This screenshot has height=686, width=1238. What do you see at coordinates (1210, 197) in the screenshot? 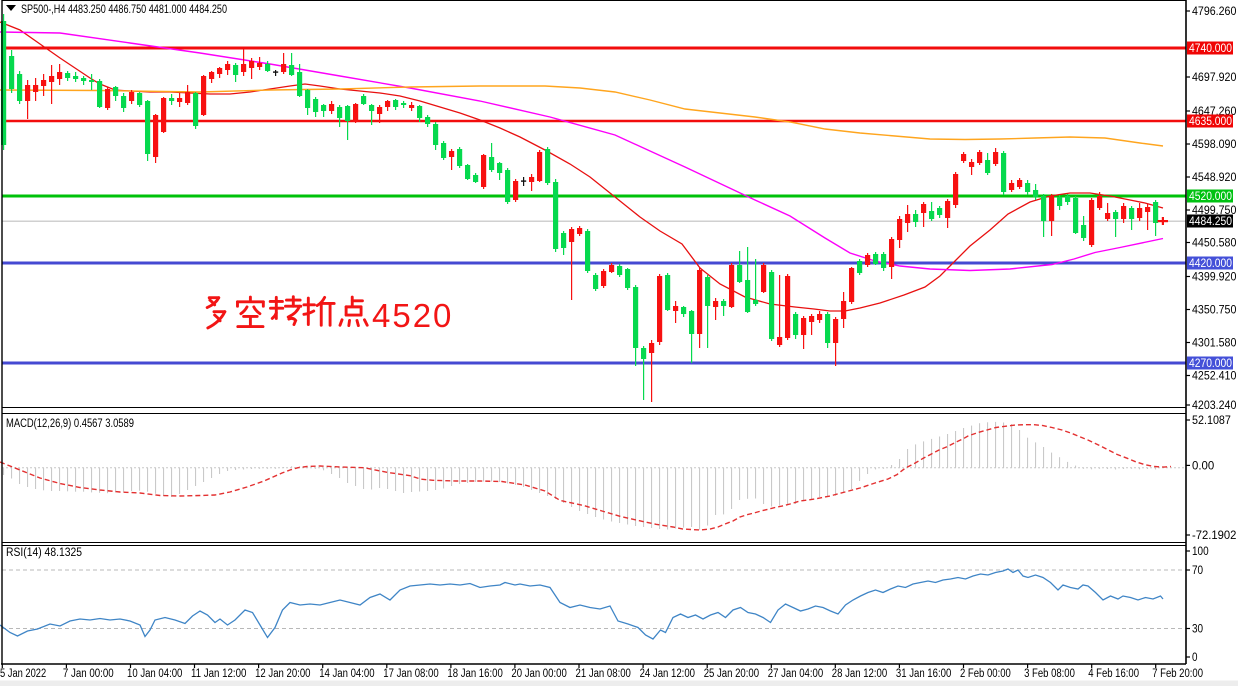
I see `svg-text: 4520.000` at bounding box center [1210, 197].